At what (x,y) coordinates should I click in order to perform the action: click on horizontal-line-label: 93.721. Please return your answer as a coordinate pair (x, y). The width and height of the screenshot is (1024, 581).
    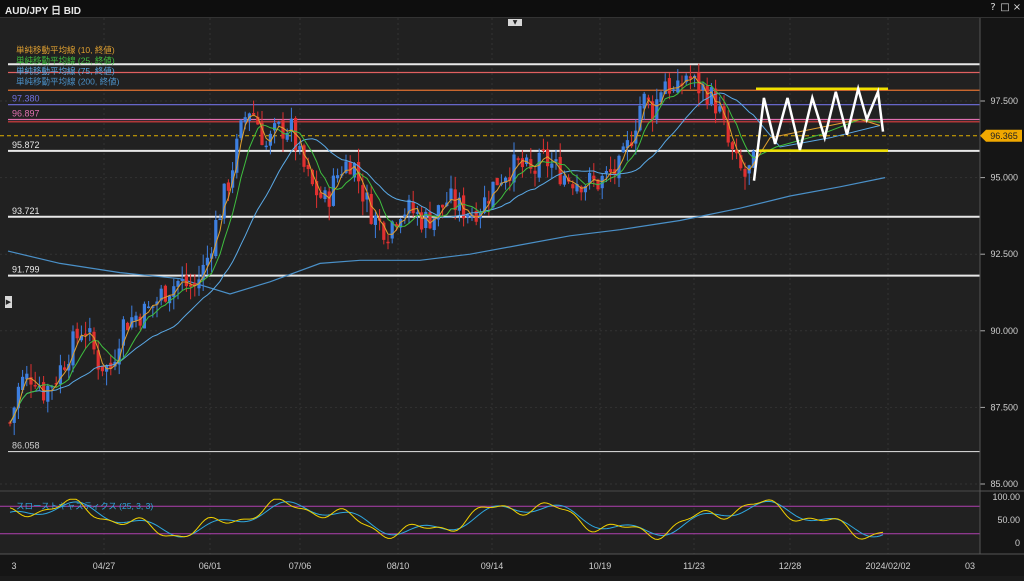
    Looking at the image, I should click on (26, 211).